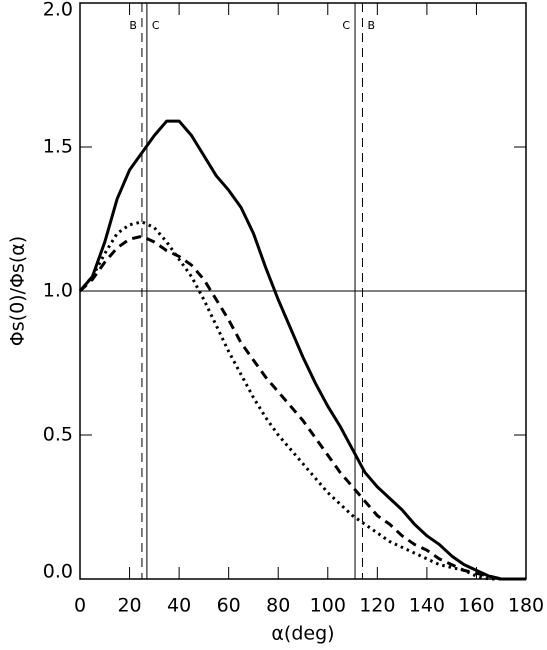  What do you see at coordinates (80, 606) in the screenshot?
I see `x-tick-label: 0` at bounding box center [80, 606].